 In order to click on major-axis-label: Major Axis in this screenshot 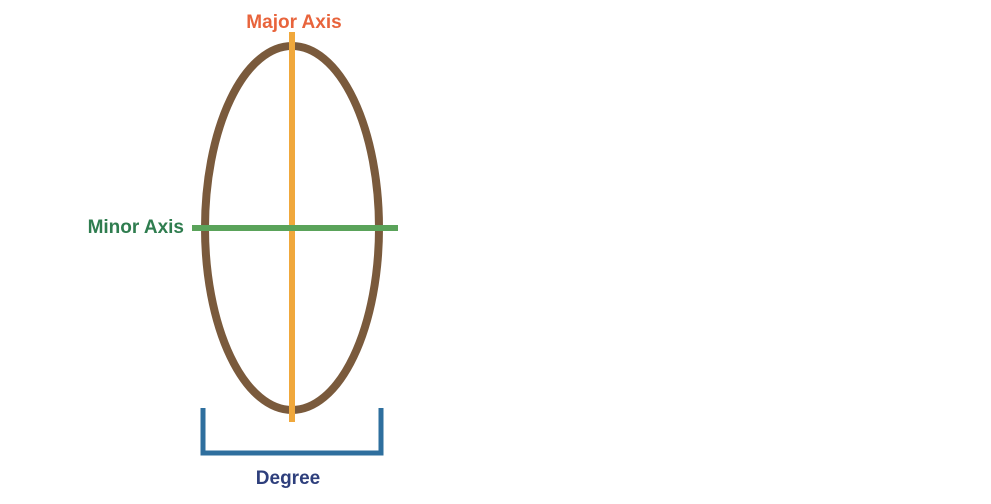, I will do `click(294, 22)`.